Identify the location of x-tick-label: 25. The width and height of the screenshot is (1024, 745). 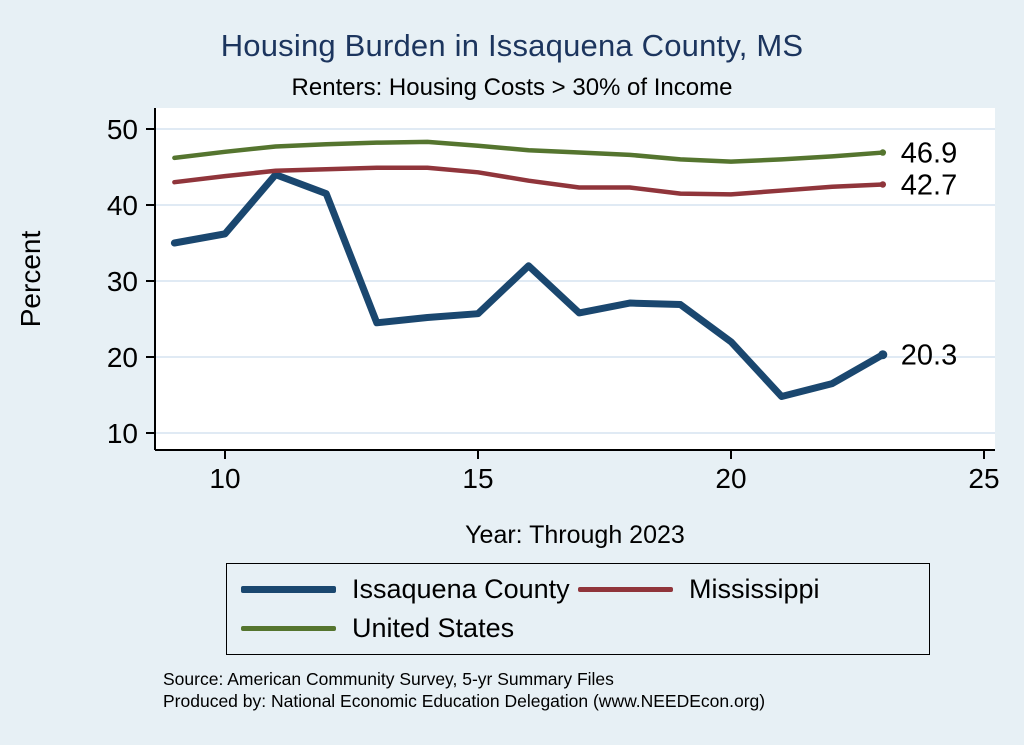
(983, 478).